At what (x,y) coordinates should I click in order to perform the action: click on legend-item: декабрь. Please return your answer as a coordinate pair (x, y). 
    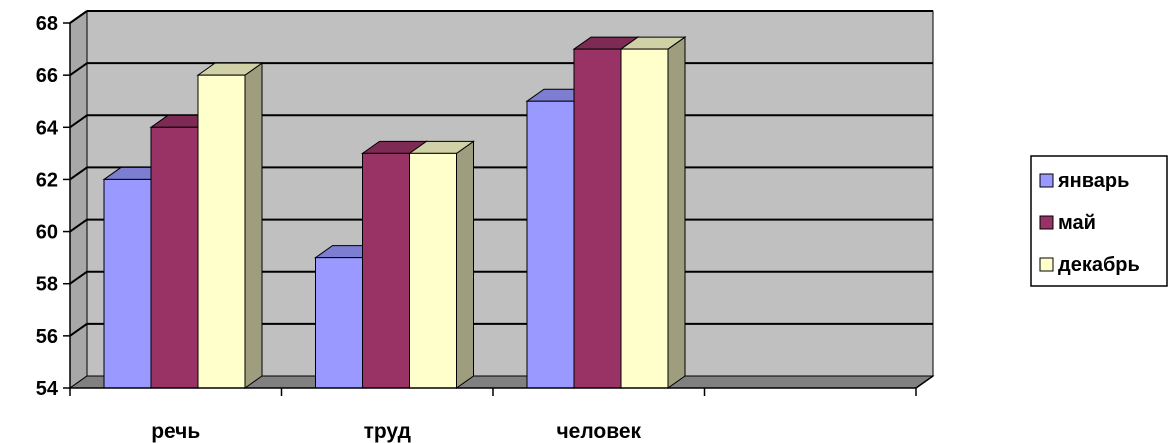
    Looking at the image, I should click on (1089, 265).